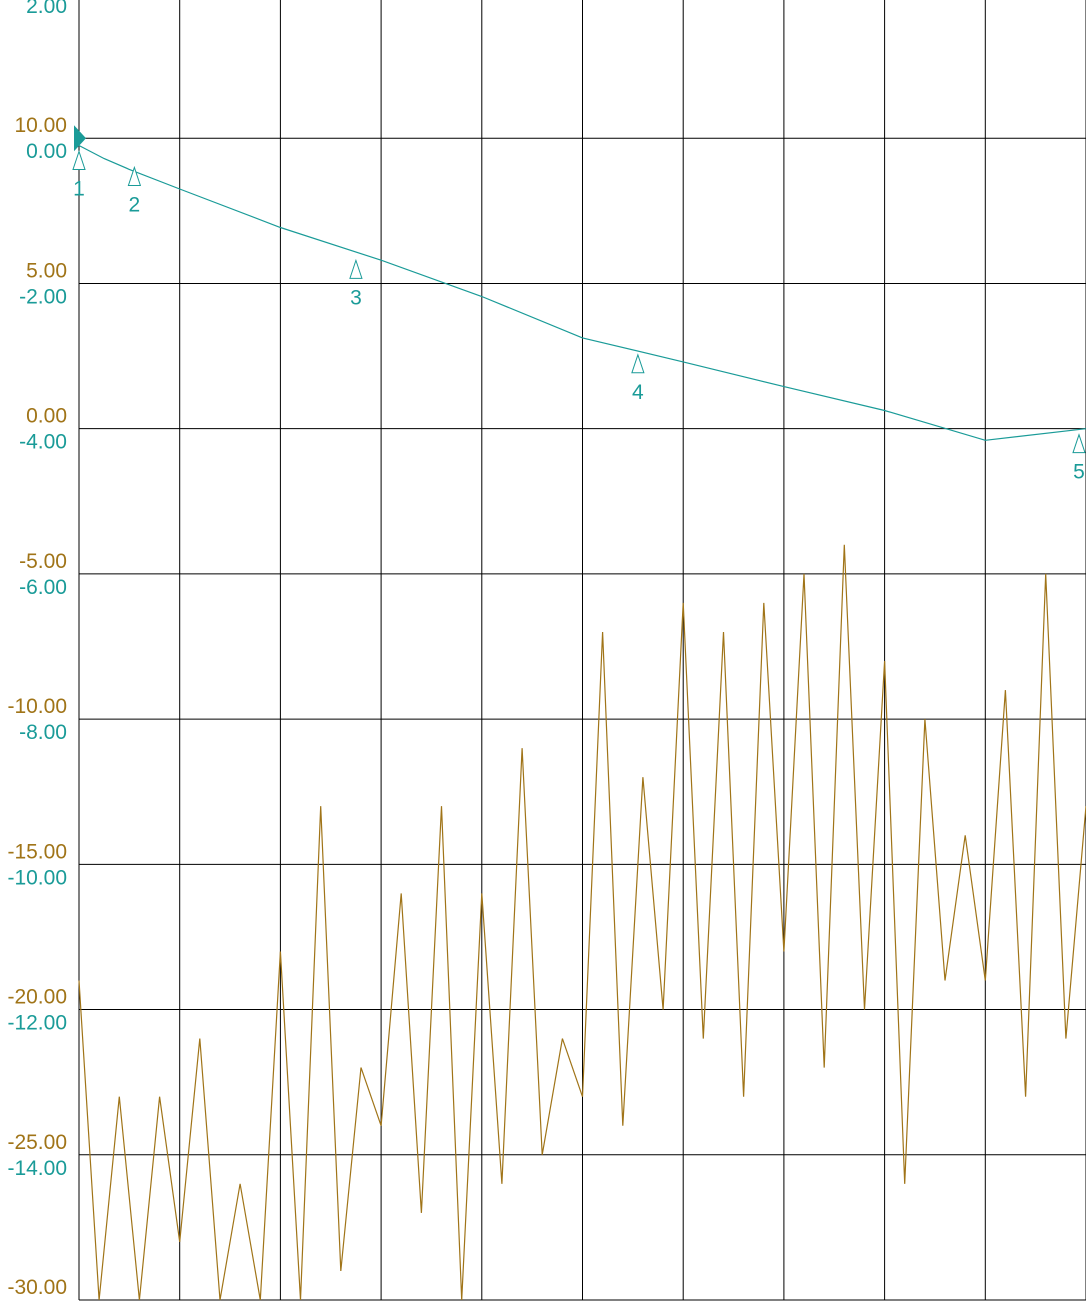 The image size is (1086, 1305). Describe the element at coordinates (79, 188) in the screenshot. I see `marker-label: 1` at that location.